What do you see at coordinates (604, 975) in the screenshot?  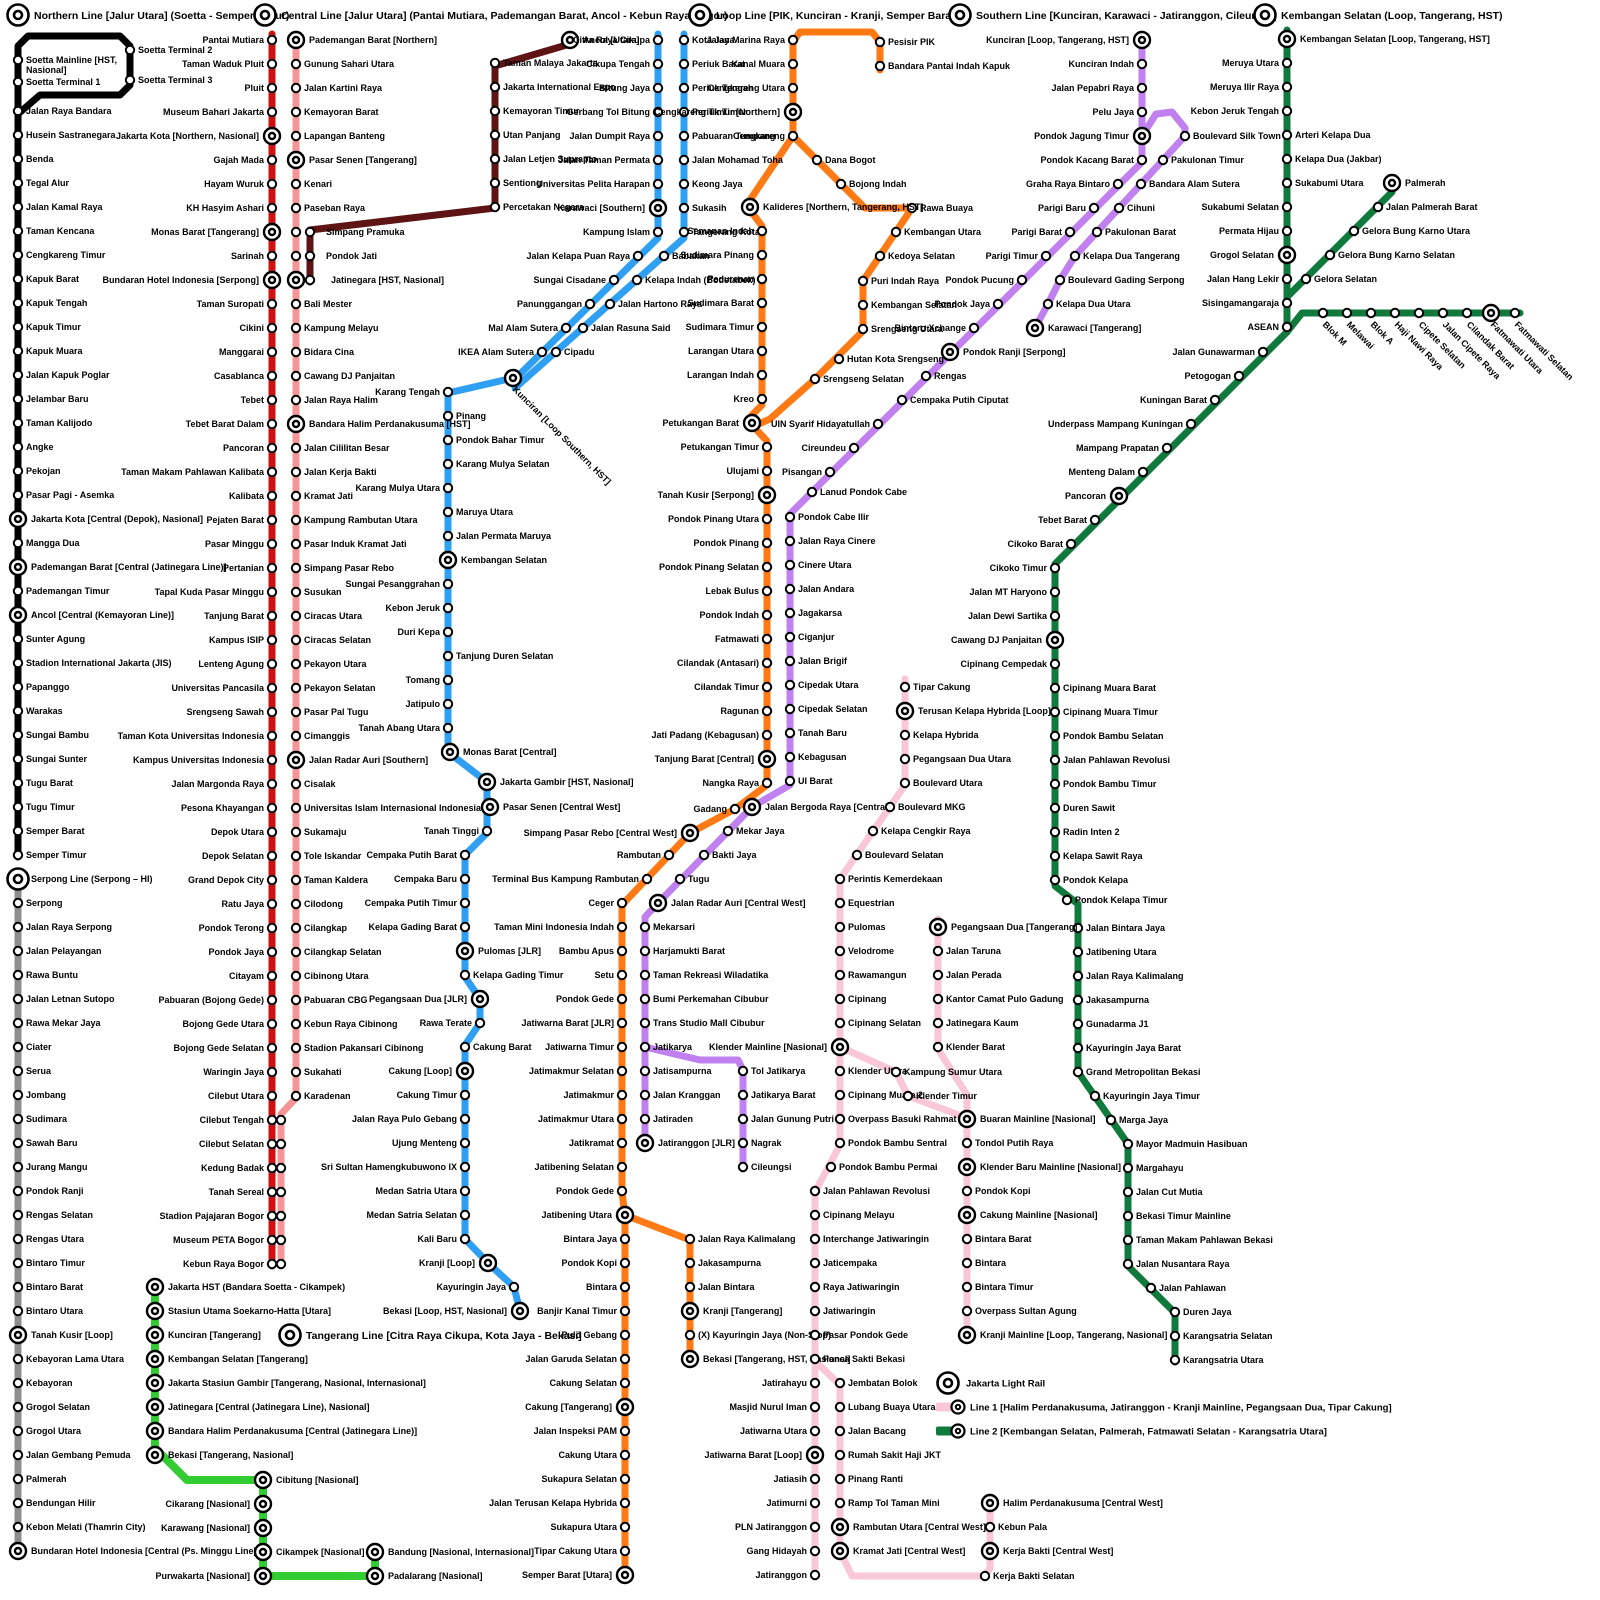 I see `station-label: Setu` at bounding box center [604, 975].